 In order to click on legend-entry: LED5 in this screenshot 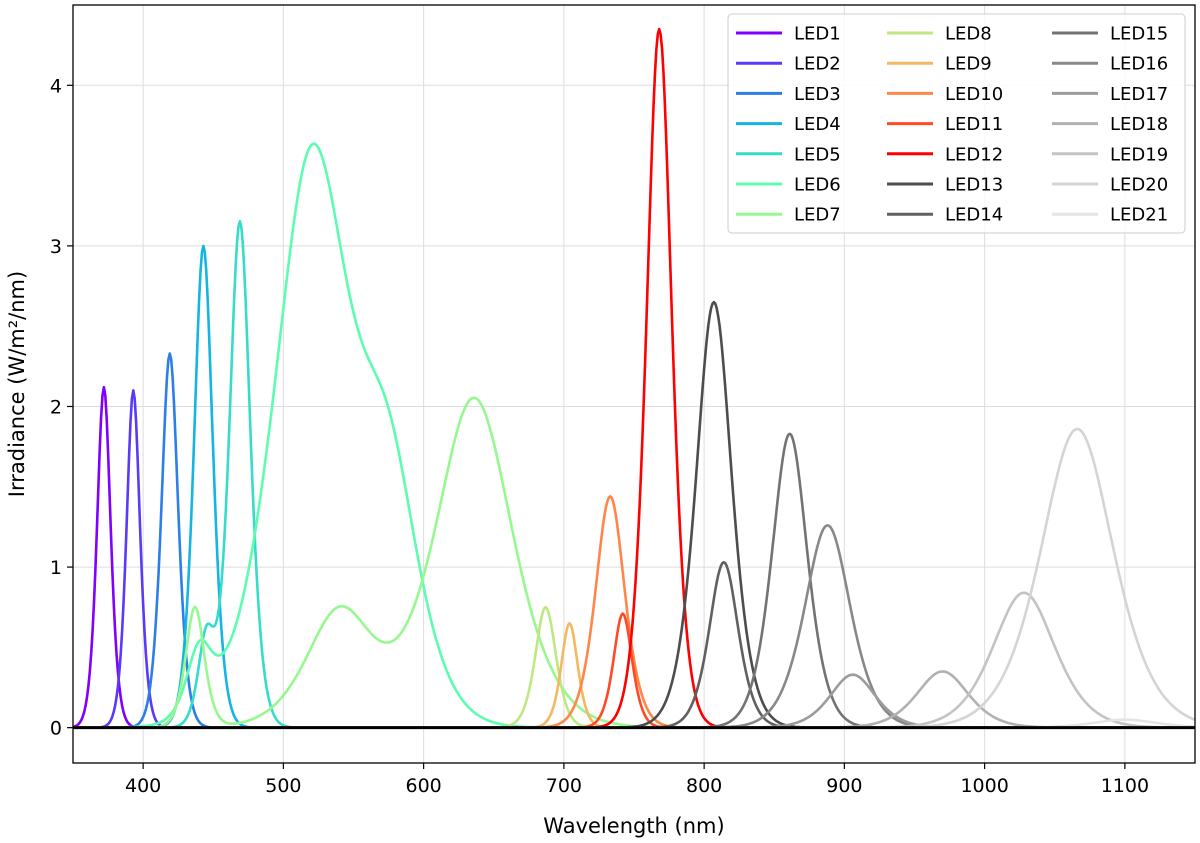, I will do `click(788, 154)`.